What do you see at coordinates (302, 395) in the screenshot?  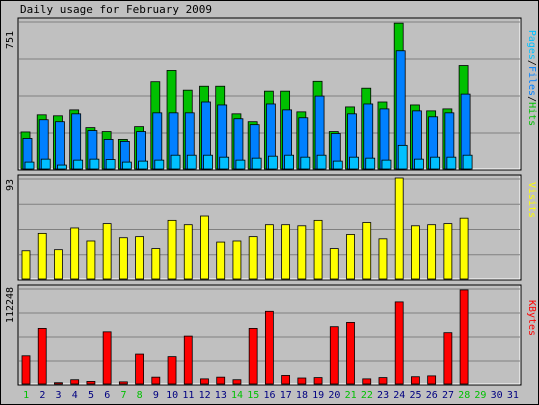 I see `x-tick-label-18: 18` at bounding box center [302, 395].